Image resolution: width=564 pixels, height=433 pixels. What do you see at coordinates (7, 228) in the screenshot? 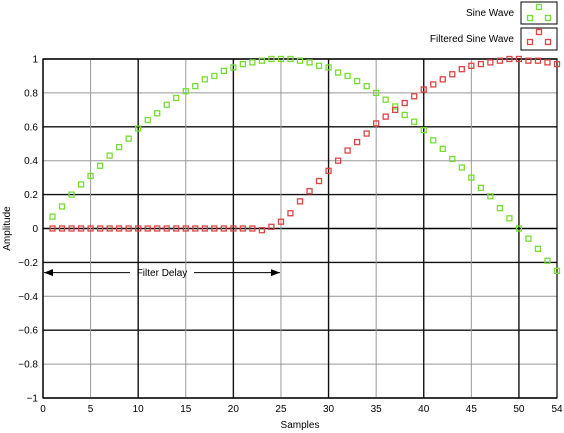
I see `y-axis-title: Amplitude` at bounding box center [7, 228].